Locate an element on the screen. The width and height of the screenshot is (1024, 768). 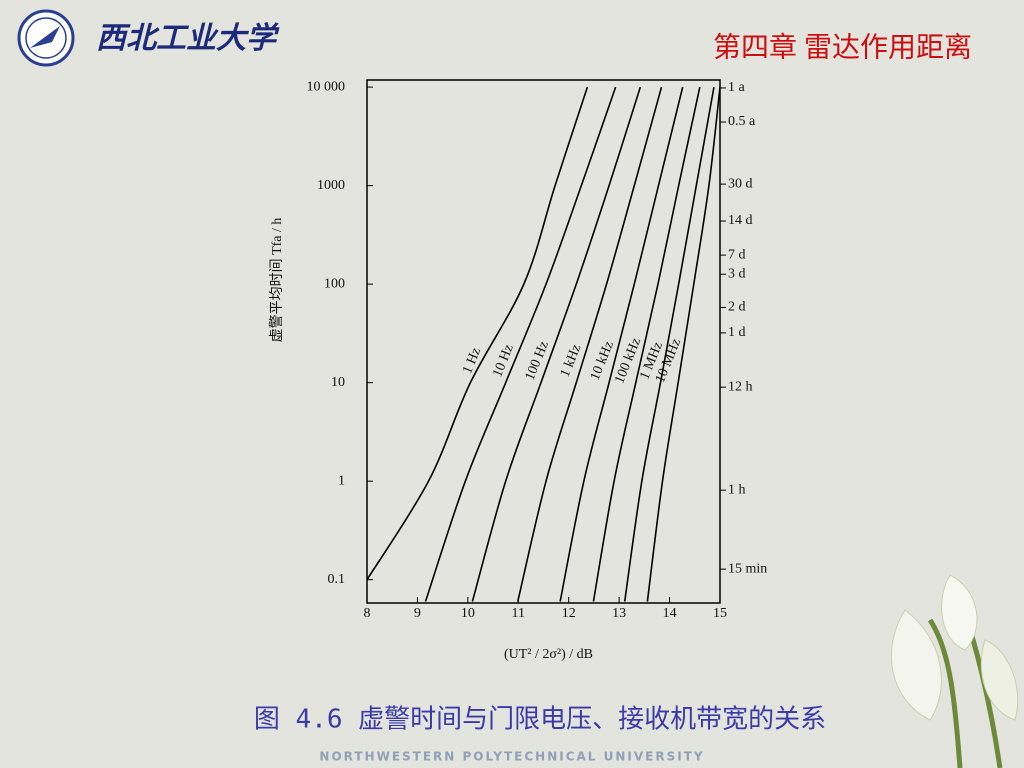
x-tick-label: 13 is located at coordinates (619, 613).